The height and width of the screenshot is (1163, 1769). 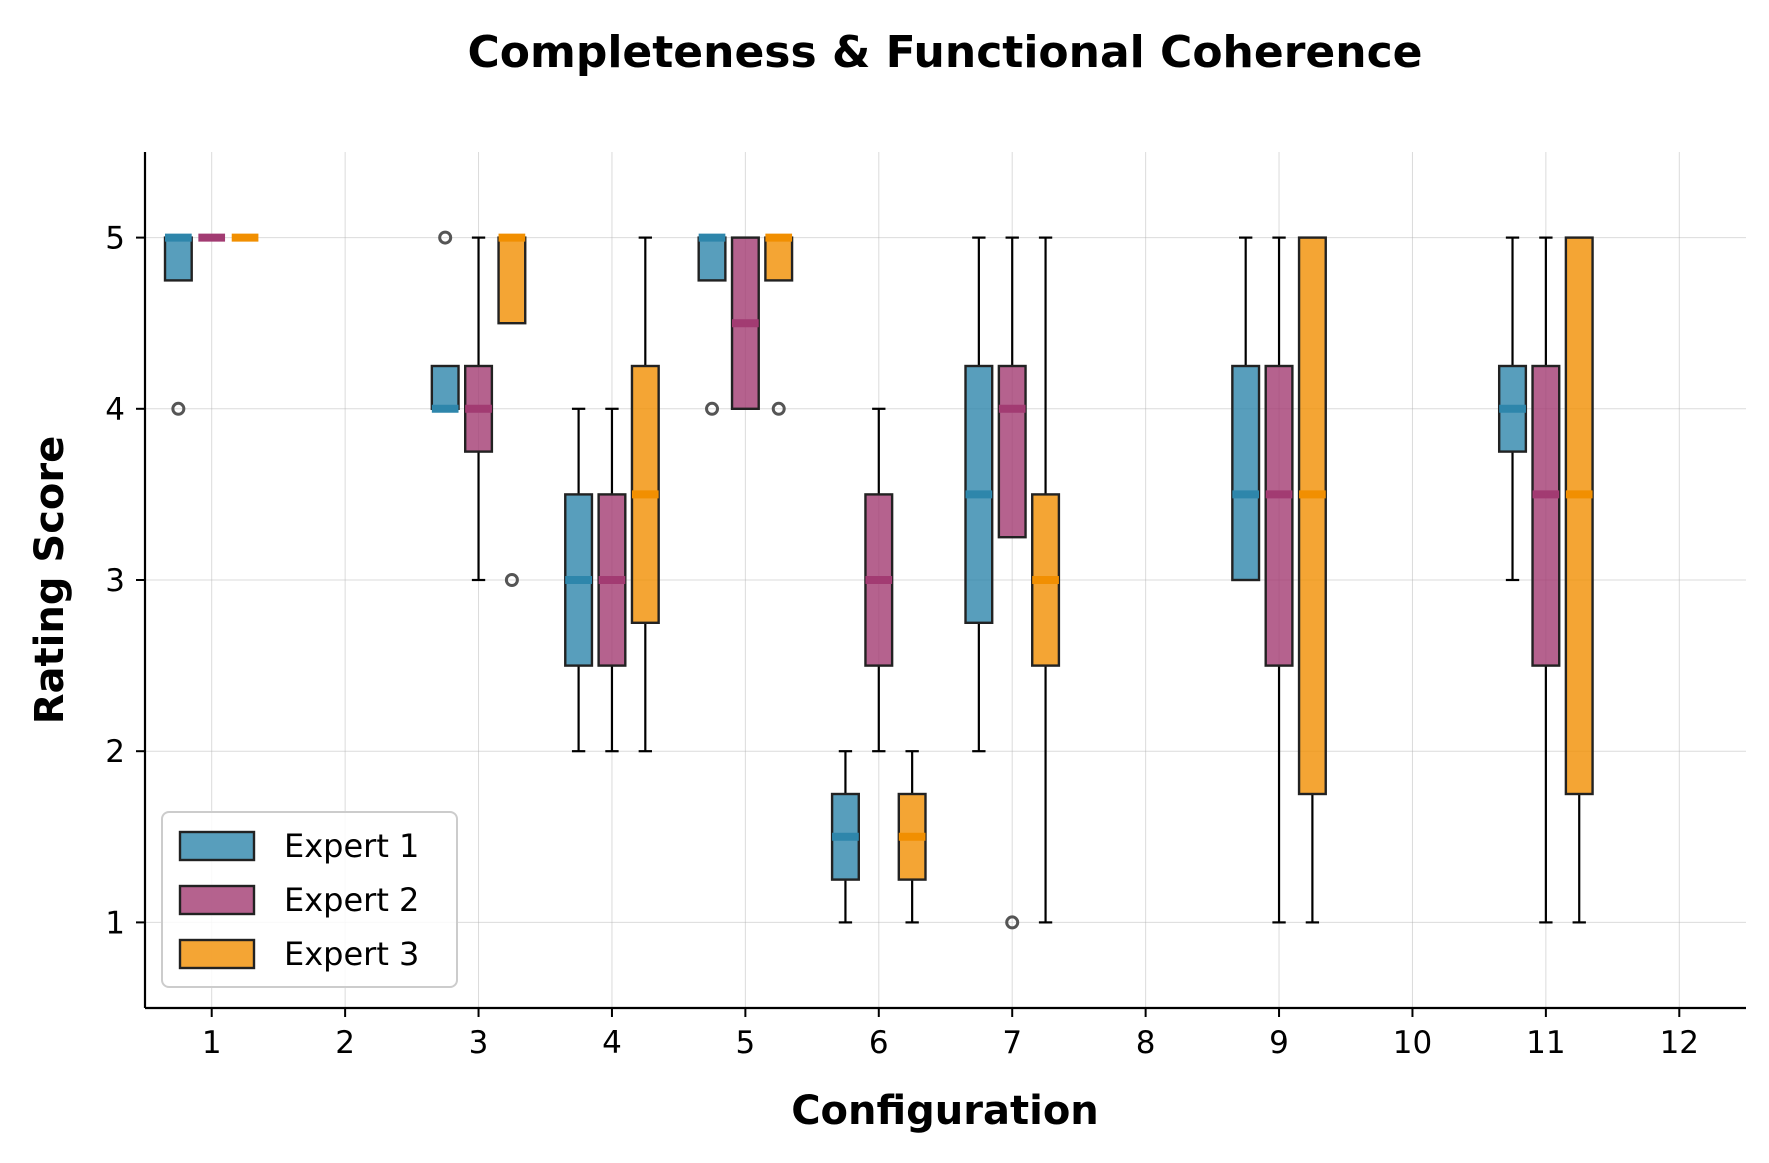 What do you see at coordinates (1545, 1043) in the screenshot?
I see `x-tick-label: 11` at bounding box center [1545, 1043].